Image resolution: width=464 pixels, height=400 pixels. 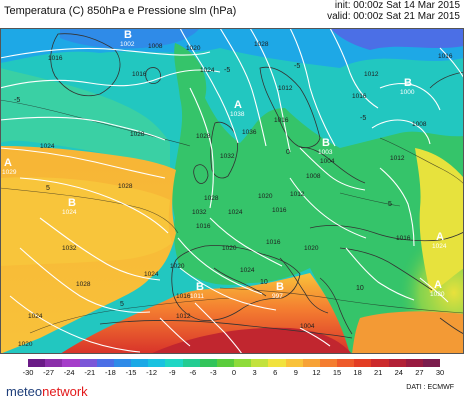 What do you see at coordinates (193, 372) in the screenshot?
I see `colorbar-tick-label: -6` at bounding box center [193, 372].